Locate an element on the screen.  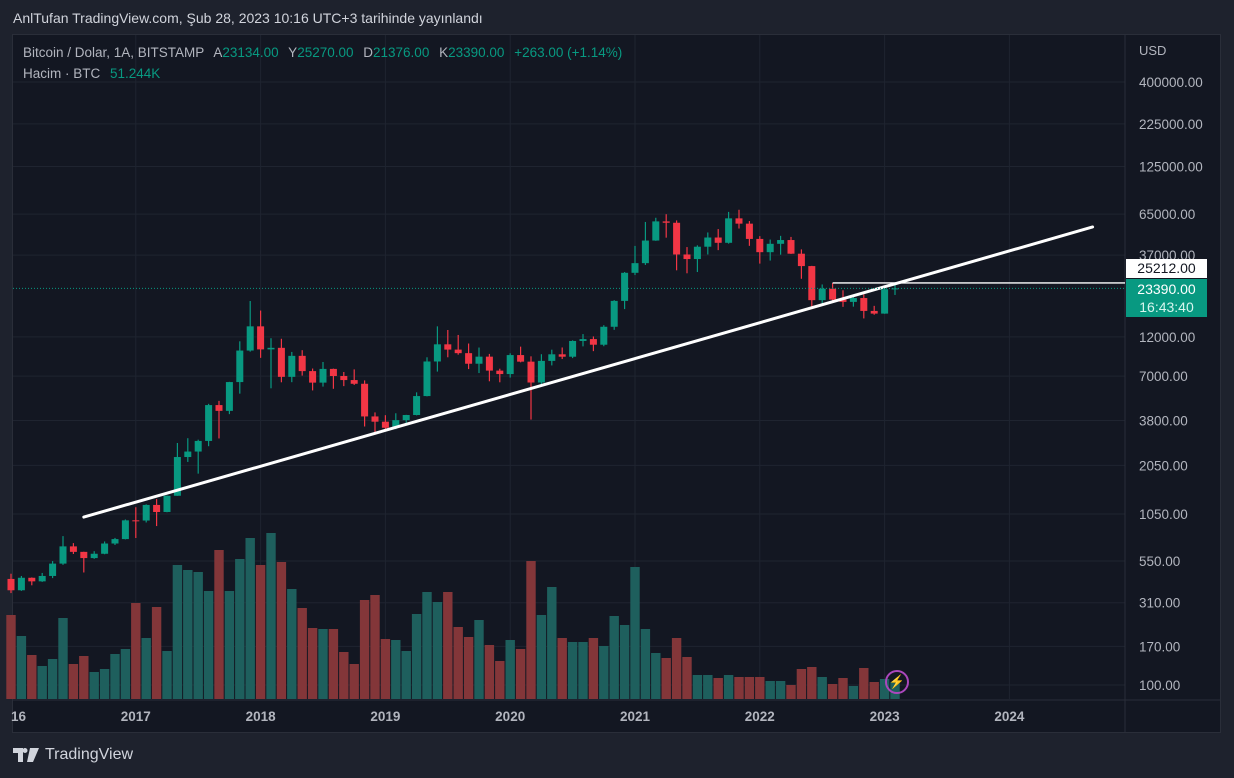
time-tick-label: 2023 is located at coordinates (885, 716).